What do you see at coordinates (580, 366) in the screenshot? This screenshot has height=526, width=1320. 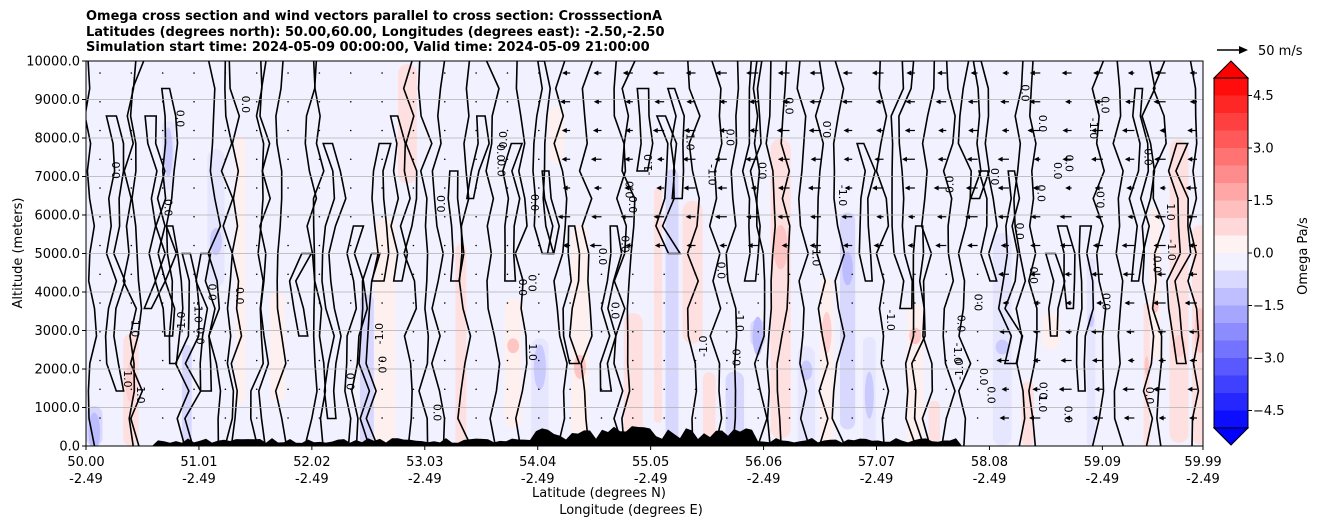 I see `positive-omega-core` at bounding box center [580, 366].